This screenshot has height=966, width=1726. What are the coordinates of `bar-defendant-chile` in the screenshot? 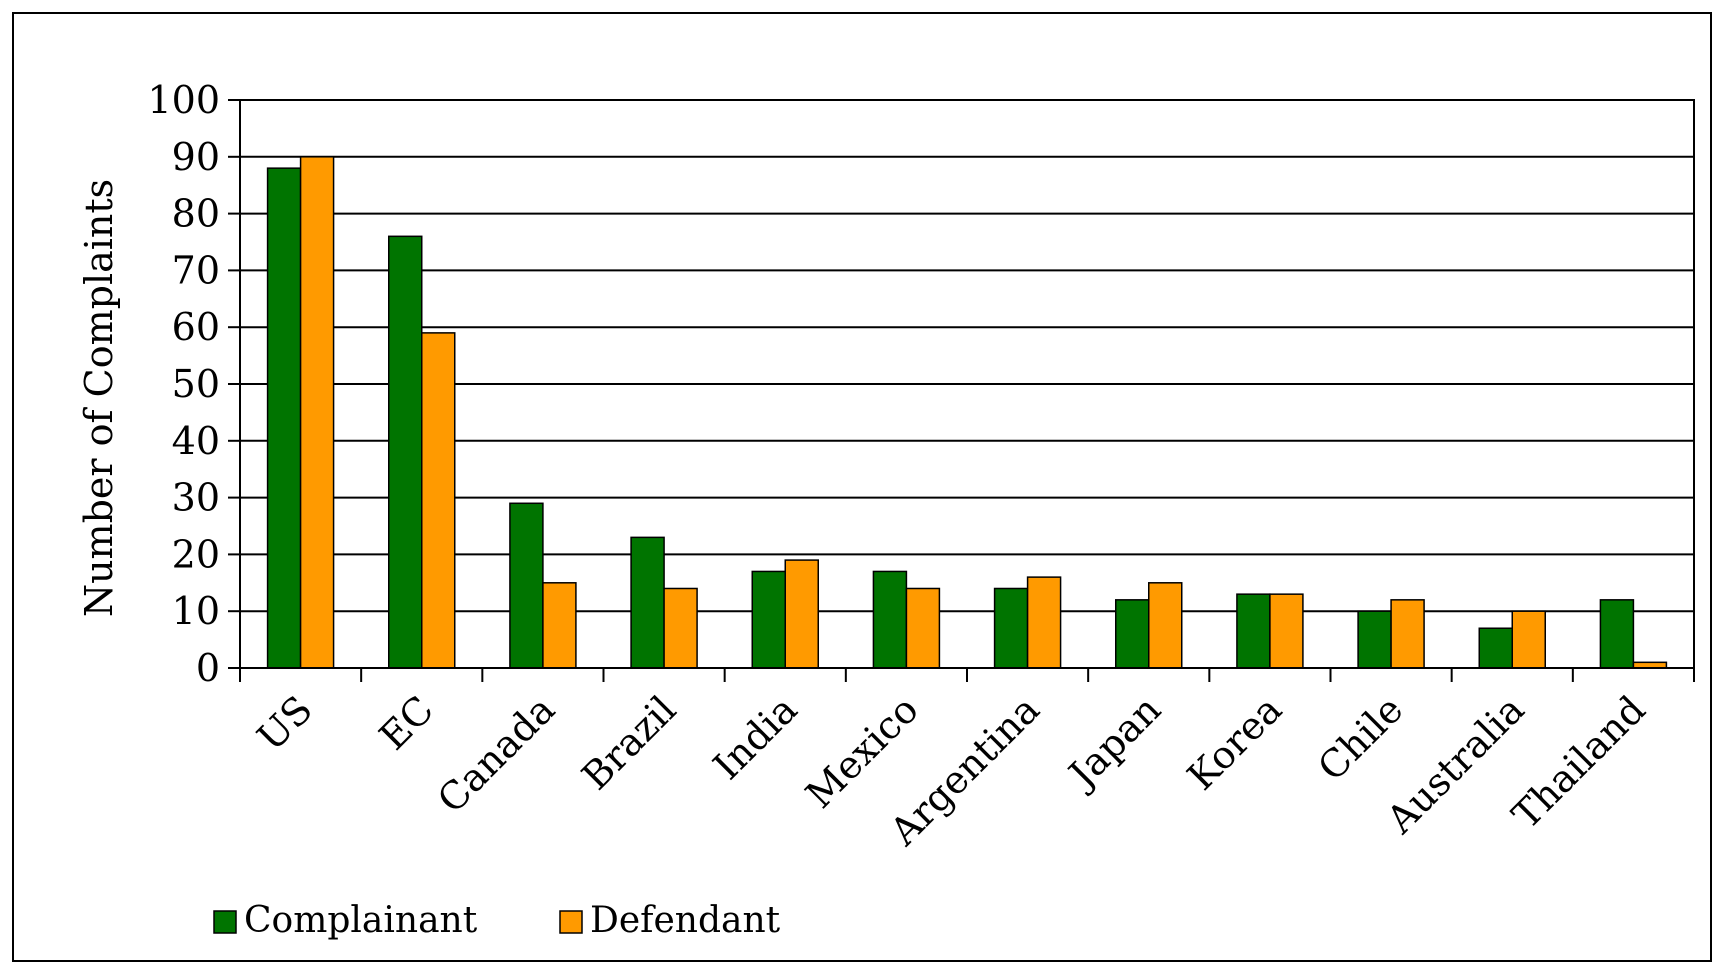 It's located at (1407, 634).